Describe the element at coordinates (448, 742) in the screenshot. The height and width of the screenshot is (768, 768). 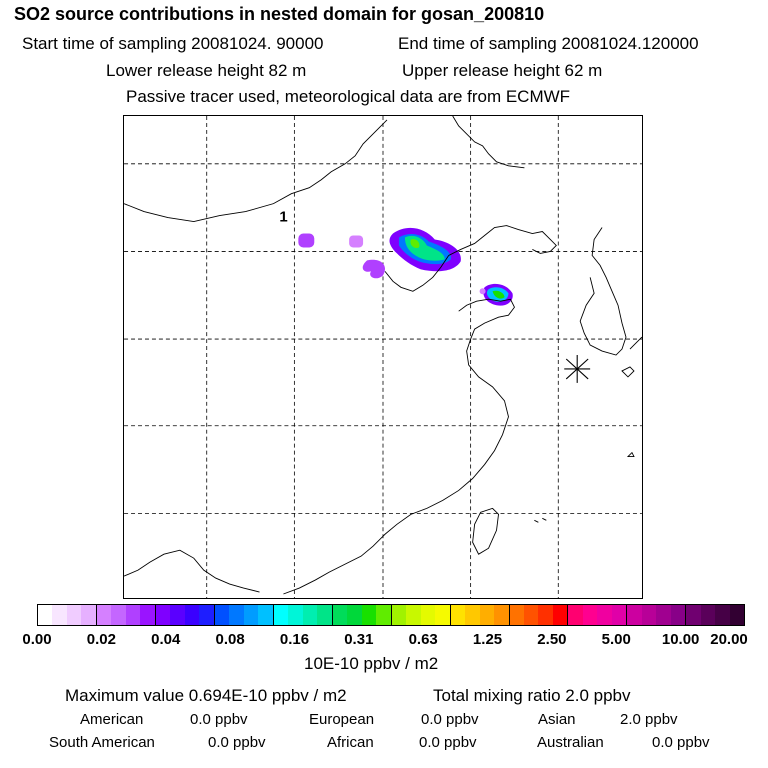
I see `region-value-african: 0.0 ppbv` at that location.